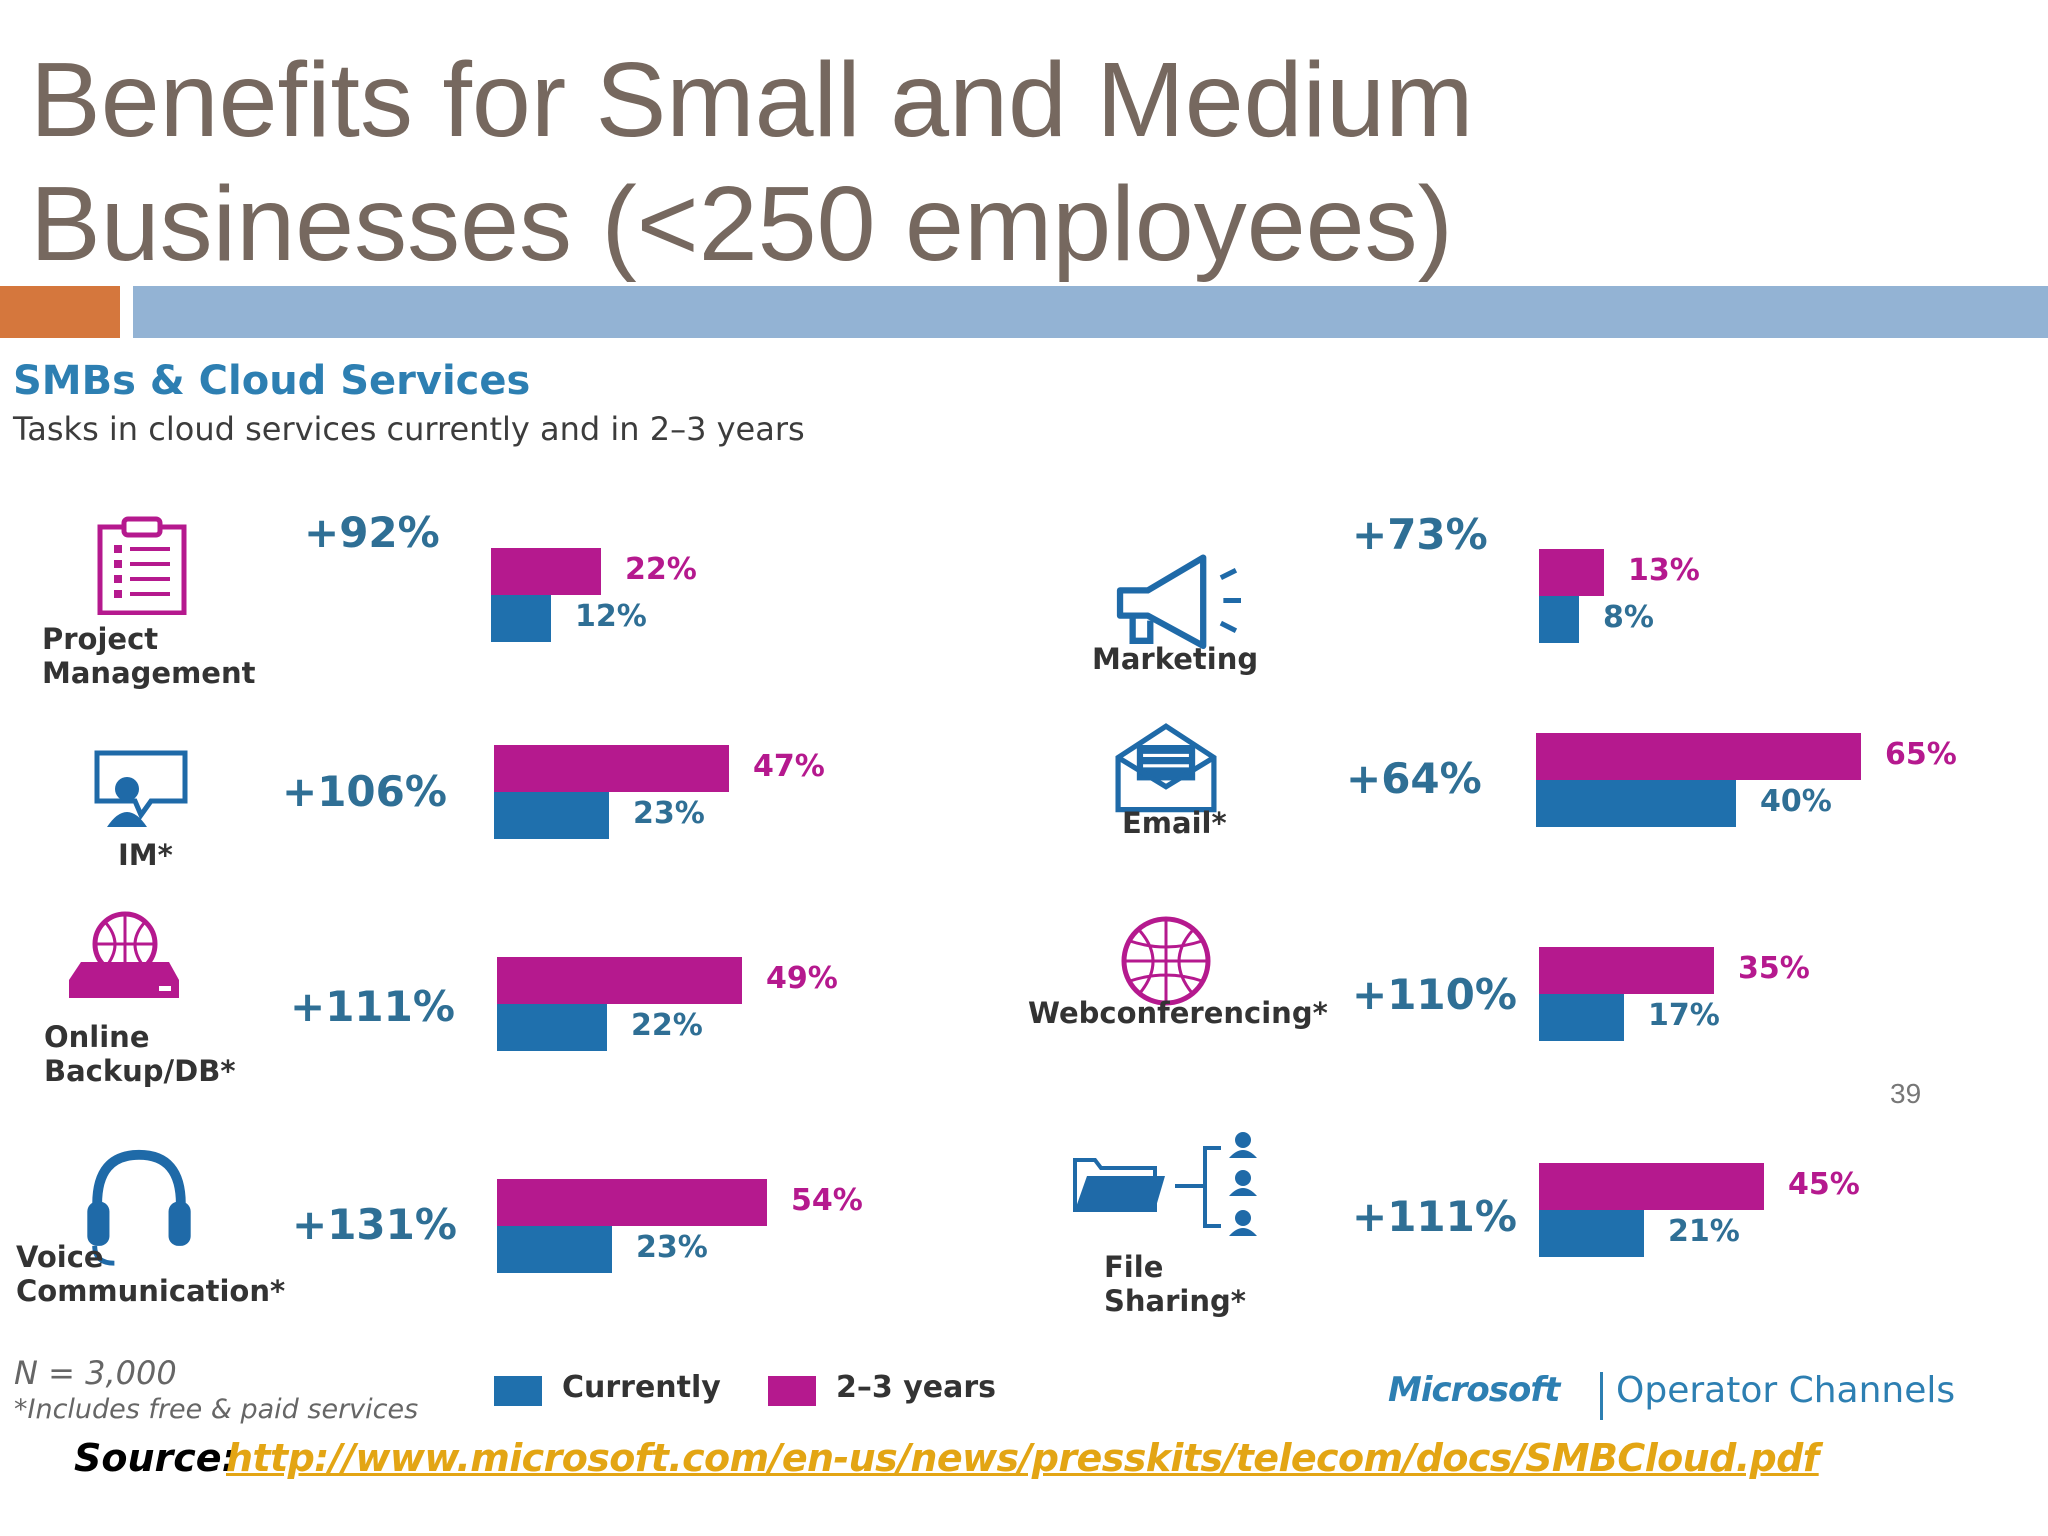 The width and height of the screenshot is (2048, 1536). What do you see at coordinates (1474, 1390) in the screenshot?
I see `microsoft-logo: Microsoft` at bounding box center [1474, 1390].